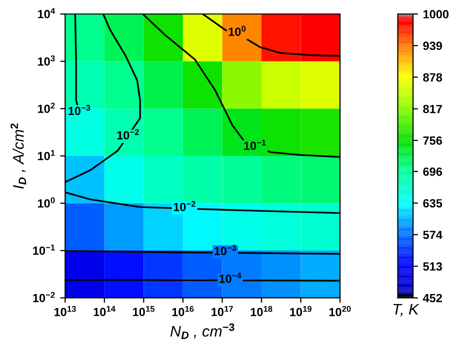  What do you see at coordinates (301, 311) in the screenshot?
I see `x-tick-label: 10$^{19}$` at bounding box center [301, 311].